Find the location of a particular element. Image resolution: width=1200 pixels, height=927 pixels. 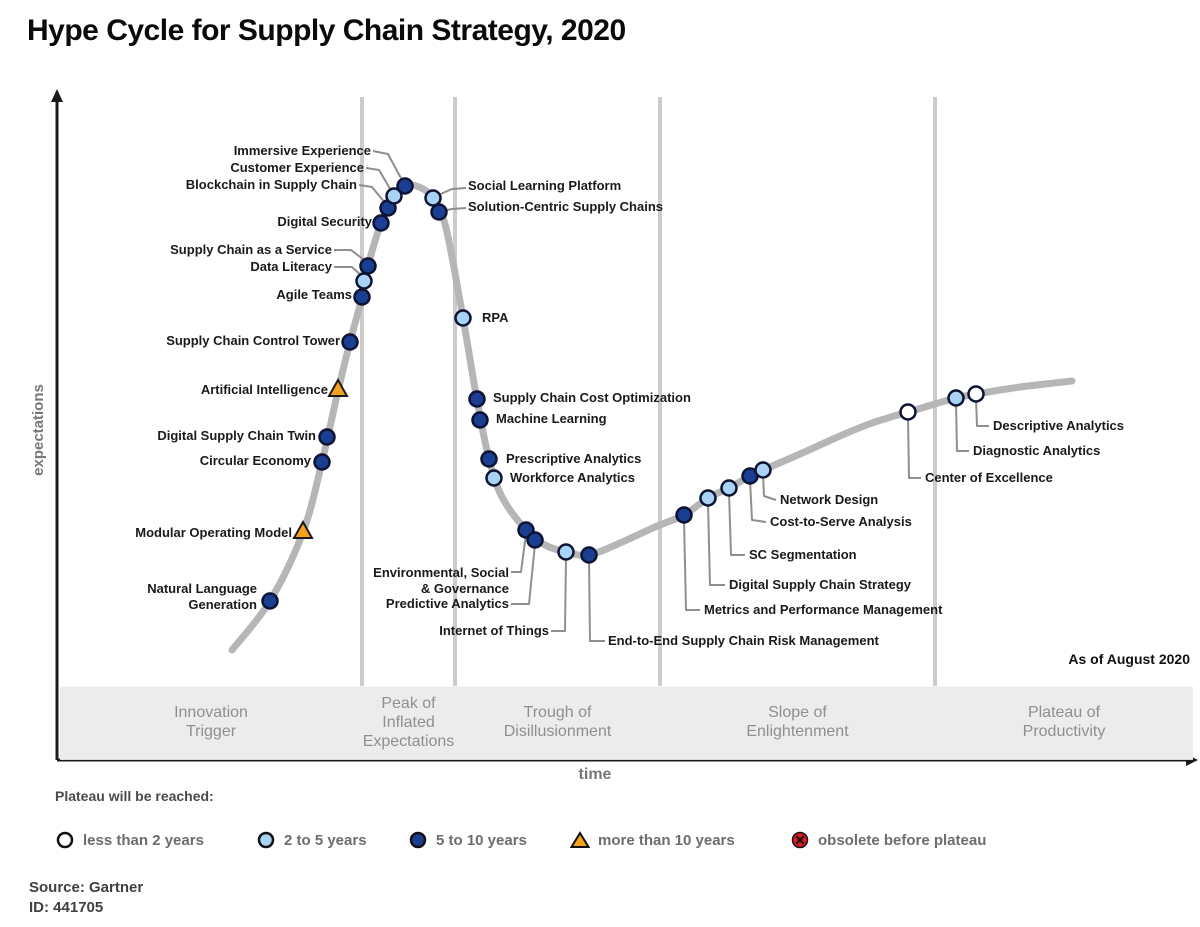

sc-segmentation-connector is located at coordinates (736, 523).